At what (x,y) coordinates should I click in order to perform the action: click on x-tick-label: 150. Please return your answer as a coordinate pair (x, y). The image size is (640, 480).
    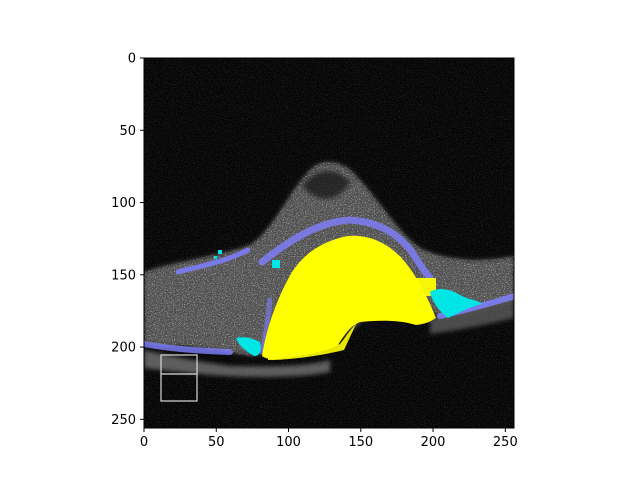
    Looking at the image, I should click on (360, 442).